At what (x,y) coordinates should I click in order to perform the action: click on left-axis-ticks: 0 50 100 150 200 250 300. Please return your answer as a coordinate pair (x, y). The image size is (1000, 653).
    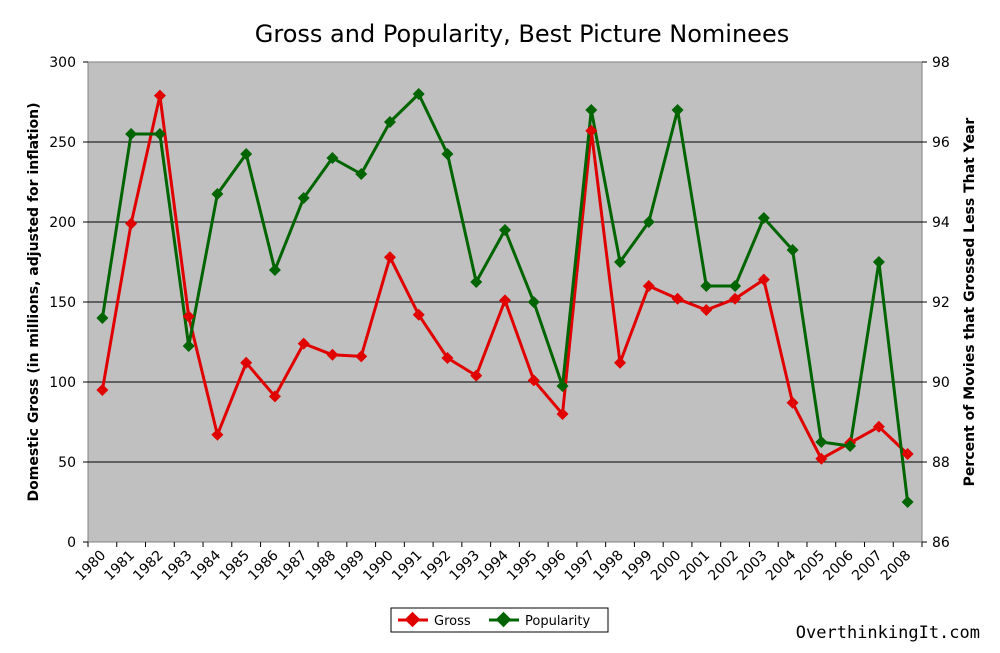
    Looking at the image, I should click on (68, 303).